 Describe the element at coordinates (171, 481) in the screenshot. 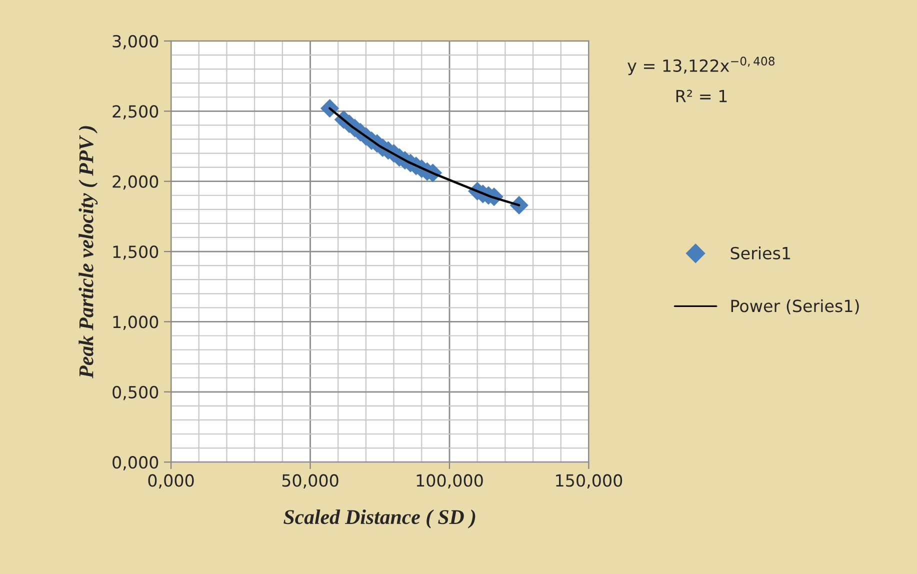

I see `x-tick-label: 0,000` at that location.